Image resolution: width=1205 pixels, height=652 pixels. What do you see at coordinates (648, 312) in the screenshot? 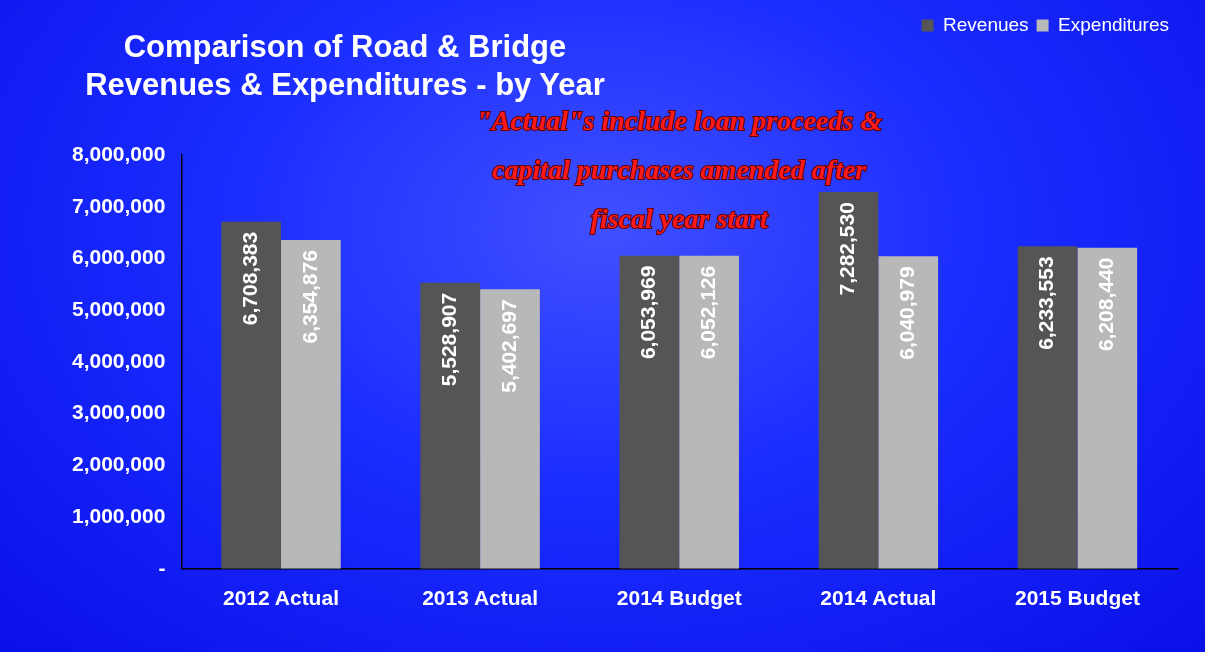
I see `data-label: 6,053,969` at bounding box center [648, 312].